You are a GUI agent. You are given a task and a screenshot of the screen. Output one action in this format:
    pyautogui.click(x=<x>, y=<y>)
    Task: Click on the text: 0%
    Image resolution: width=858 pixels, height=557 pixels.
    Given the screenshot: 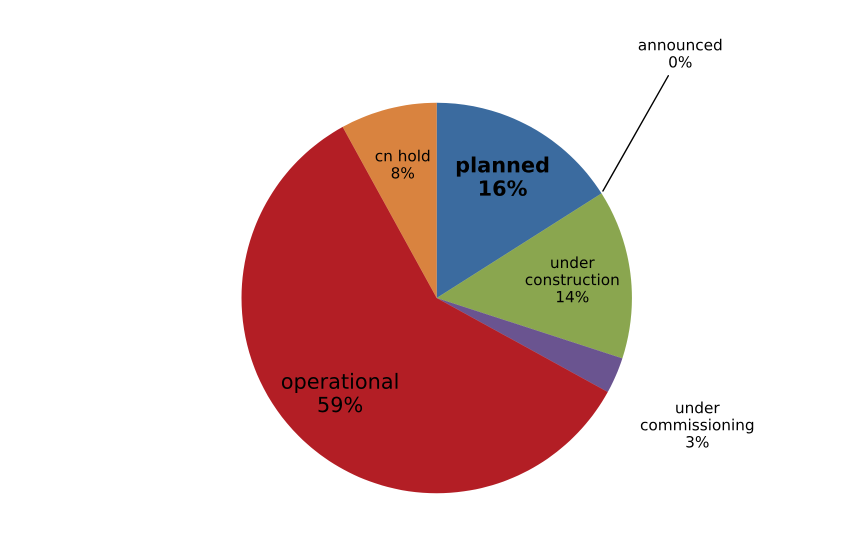 What is the action you would take?
    pyautogui.click(x=680, y=62)
    